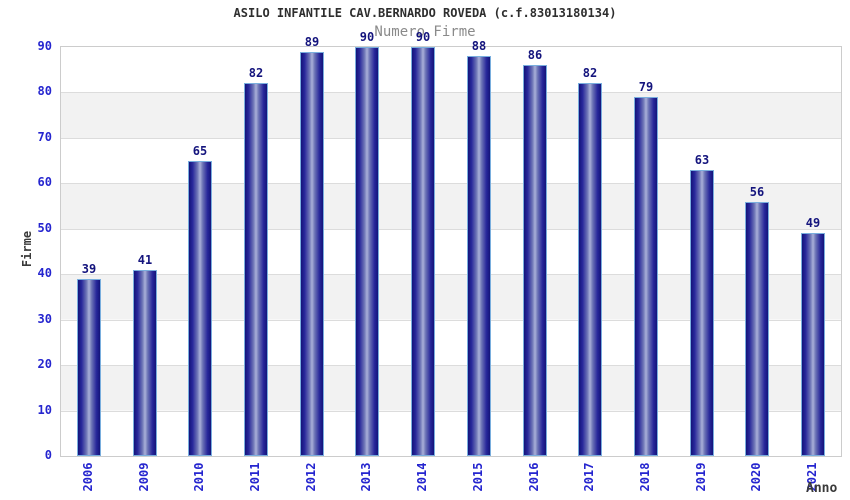  I want to click on bar-value-label-2009: 41, so click(145, 260).